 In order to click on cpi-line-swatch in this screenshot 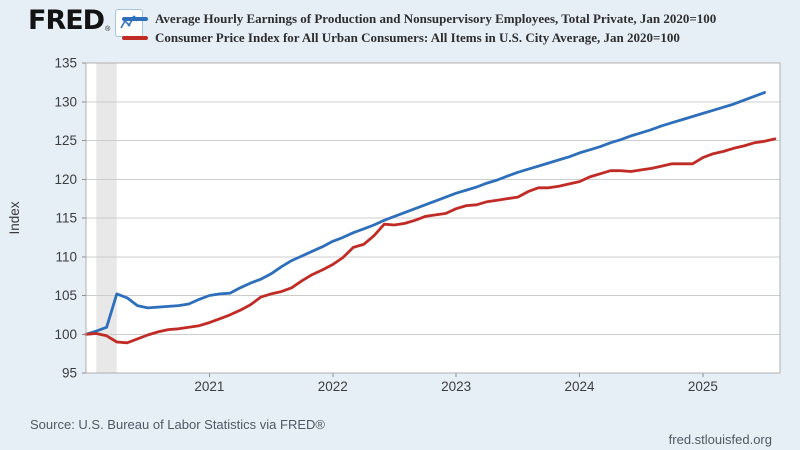, I will do `click(135, 37)`.